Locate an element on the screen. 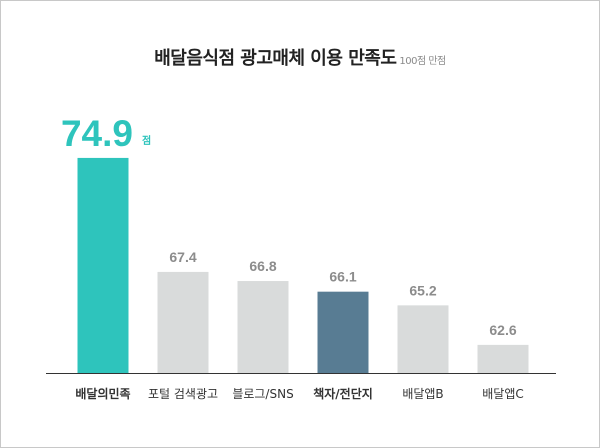 The height and width of the screenshot is (448, 600). value-unit-label: 점 is located at coordinates (146, 141).